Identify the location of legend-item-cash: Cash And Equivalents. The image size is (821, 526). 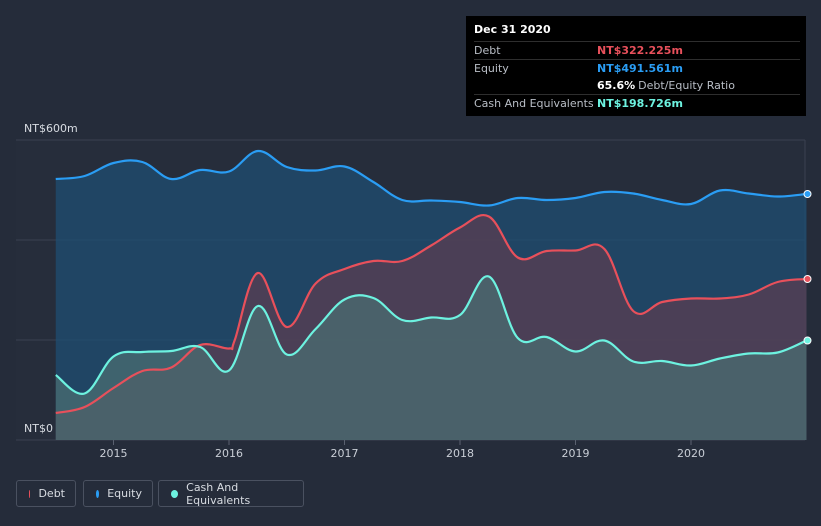
(231, 493).